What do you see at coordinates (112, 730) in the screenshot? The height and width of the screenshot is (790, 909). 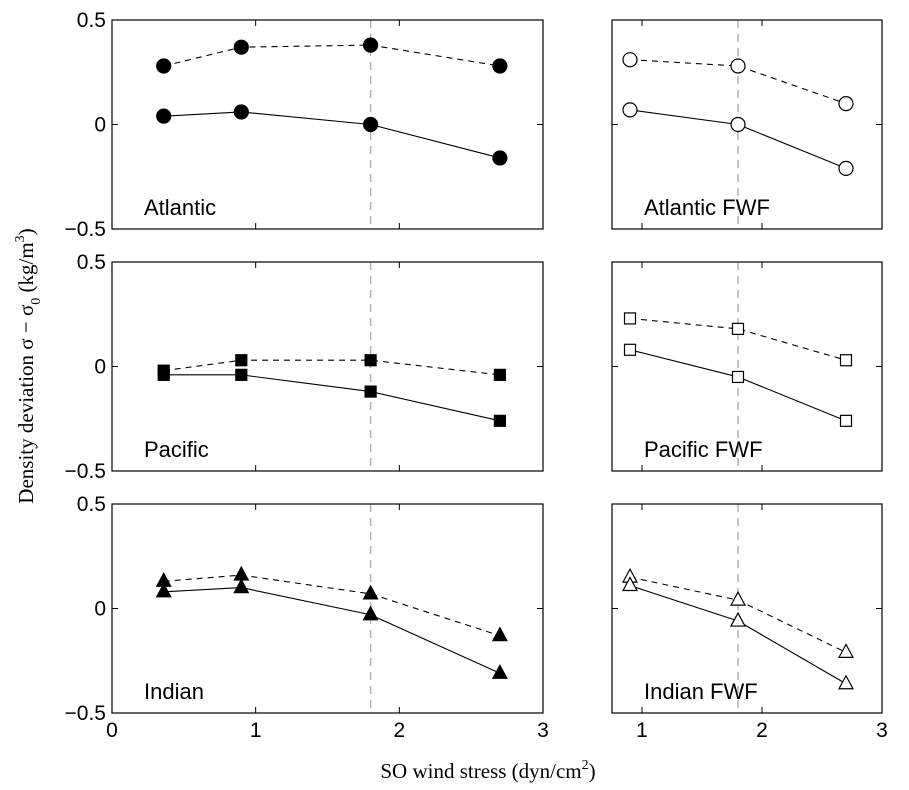 I see `x-tick-label: 0` at bounding box center [112, 730].